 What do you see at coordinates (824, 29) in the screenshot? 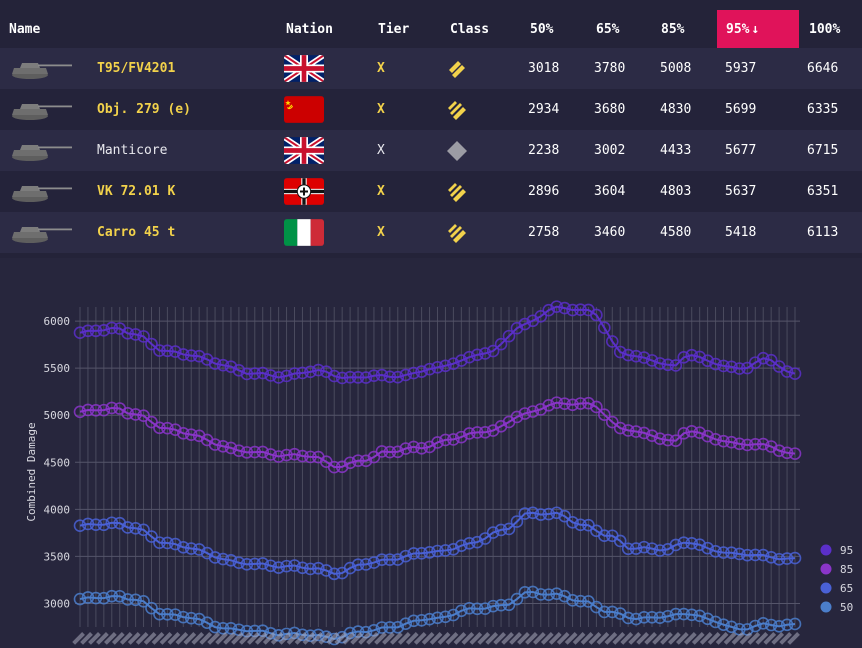
I see `header-100: 100%` at bounding box center [824, 29].